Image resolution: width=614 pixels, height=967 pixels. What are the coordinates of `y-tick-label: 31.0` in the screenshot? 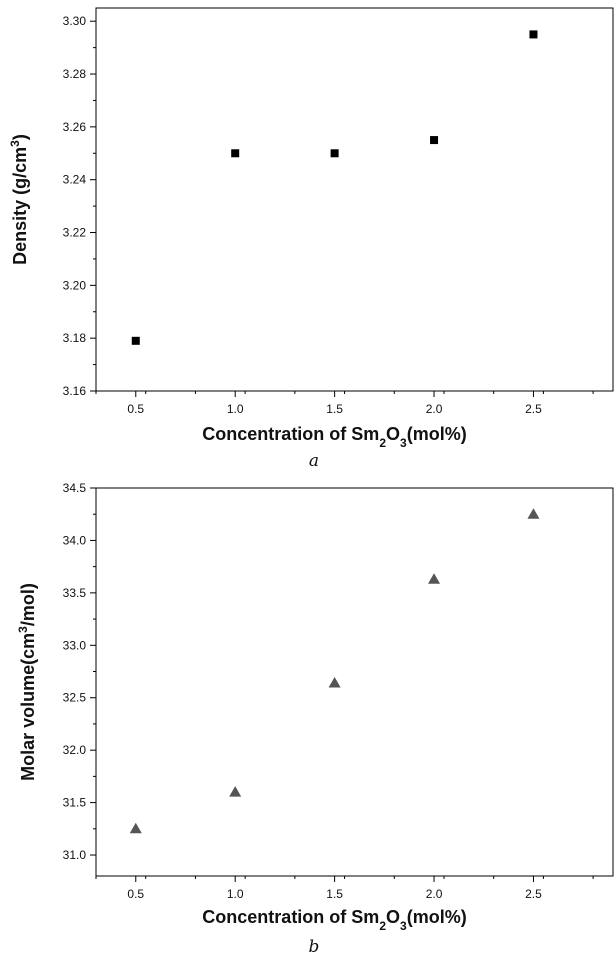 It's located at (75, 855).